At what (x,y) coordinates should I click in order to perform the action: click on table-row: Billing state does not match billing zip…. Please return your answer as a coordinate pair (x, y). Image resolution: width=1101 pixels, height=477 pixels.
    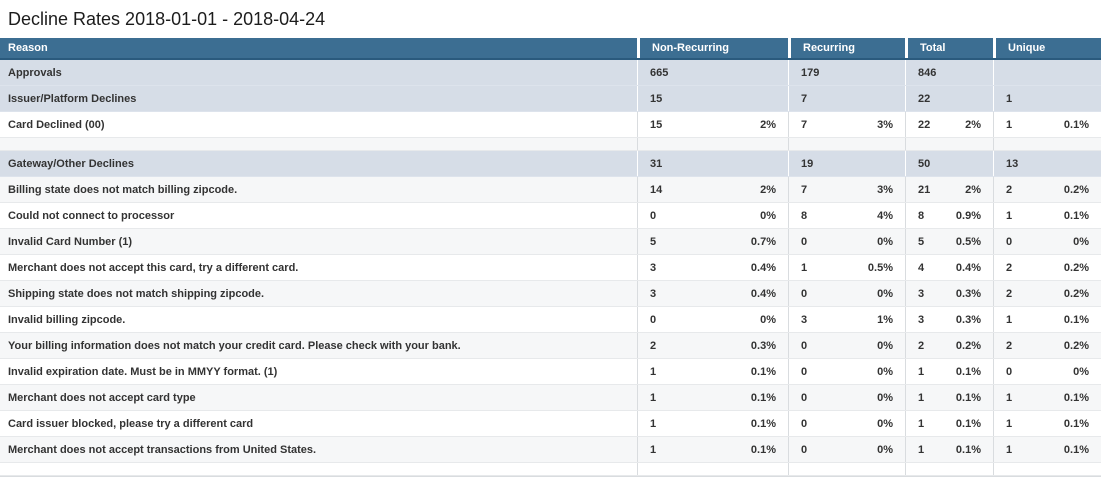
    Looking at the image, I should click on (550, 190).